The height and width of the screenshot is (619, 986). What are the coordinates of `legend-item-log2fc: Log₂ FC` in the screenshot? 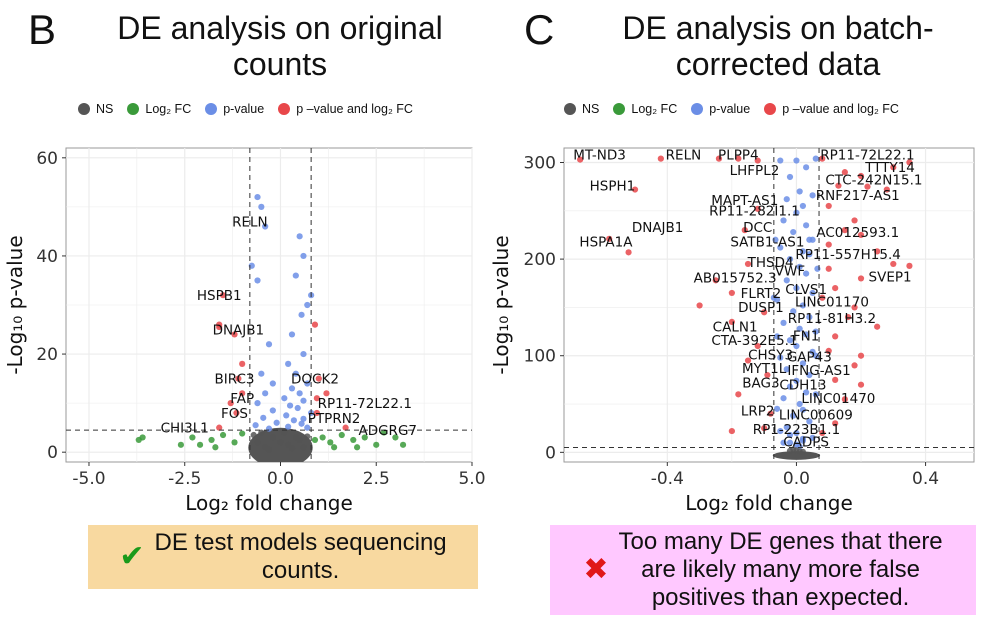 It's located at (645, 109).